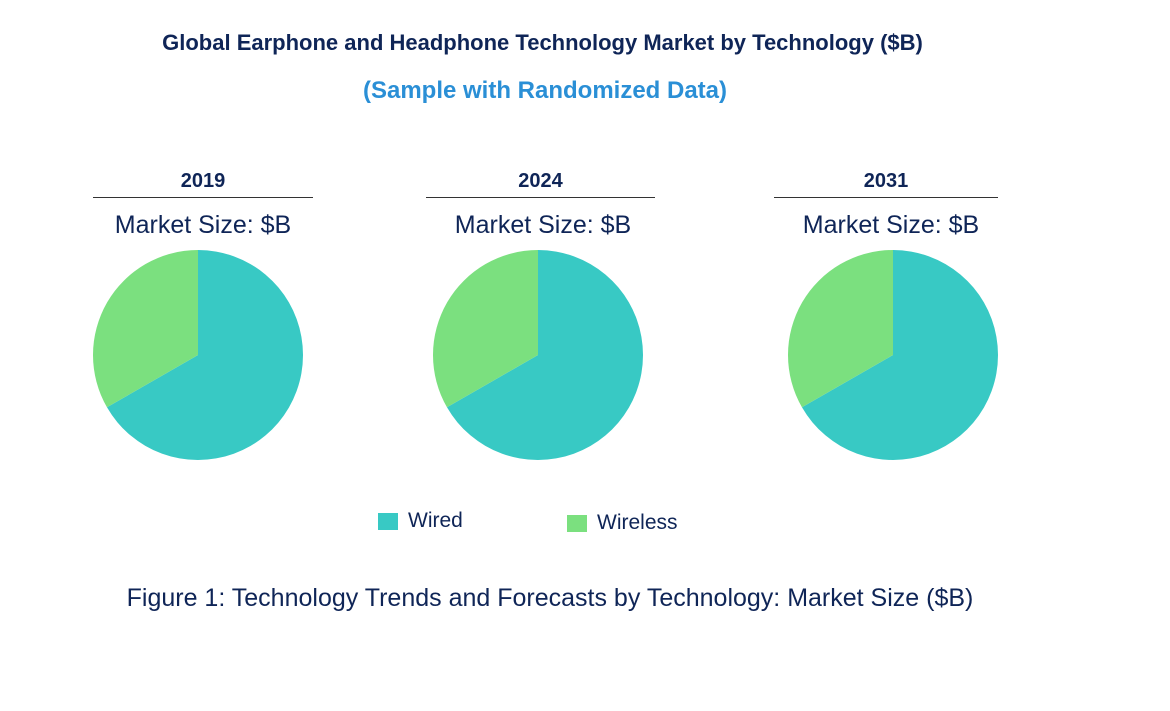 The height and width of the screenshot is (711, 1170). I want to click on pie-slice-2019-wired, so click(204, 355).